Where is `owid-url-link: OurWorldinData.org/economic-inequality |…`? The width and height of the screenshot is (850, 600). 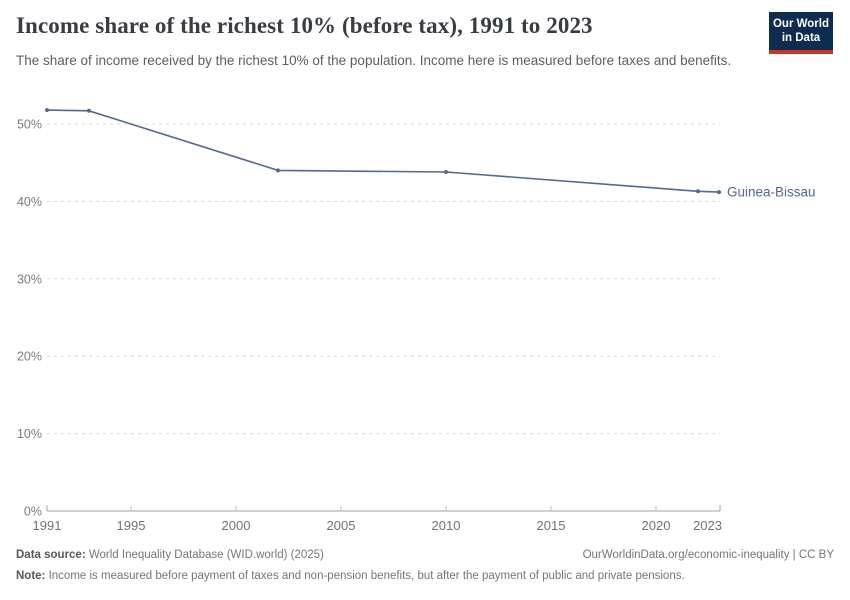
owid-url-link: OurWorldinData.org/economic-inequality |… is located at coordinates (708, 555).